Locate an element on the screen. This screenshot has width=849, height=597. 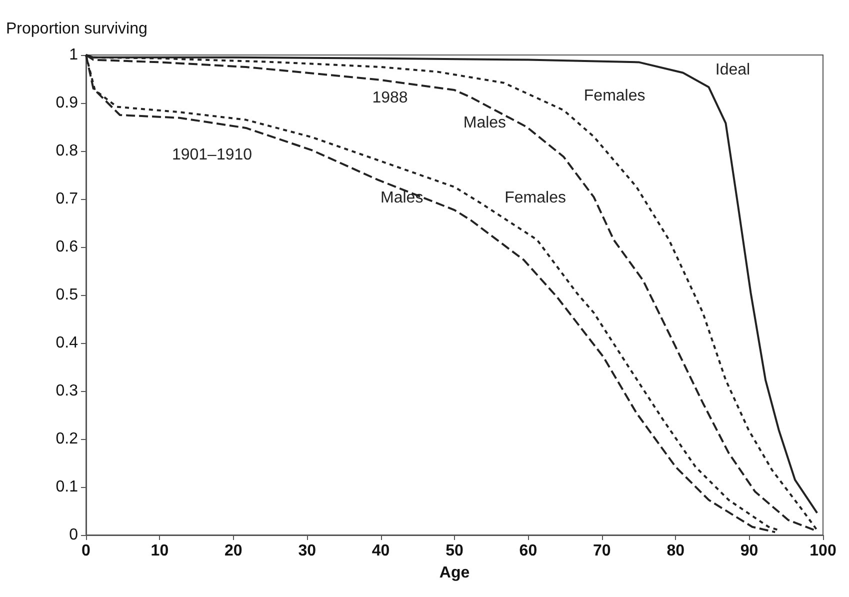
series-label: Ideal is located at coordinates (732, 70).